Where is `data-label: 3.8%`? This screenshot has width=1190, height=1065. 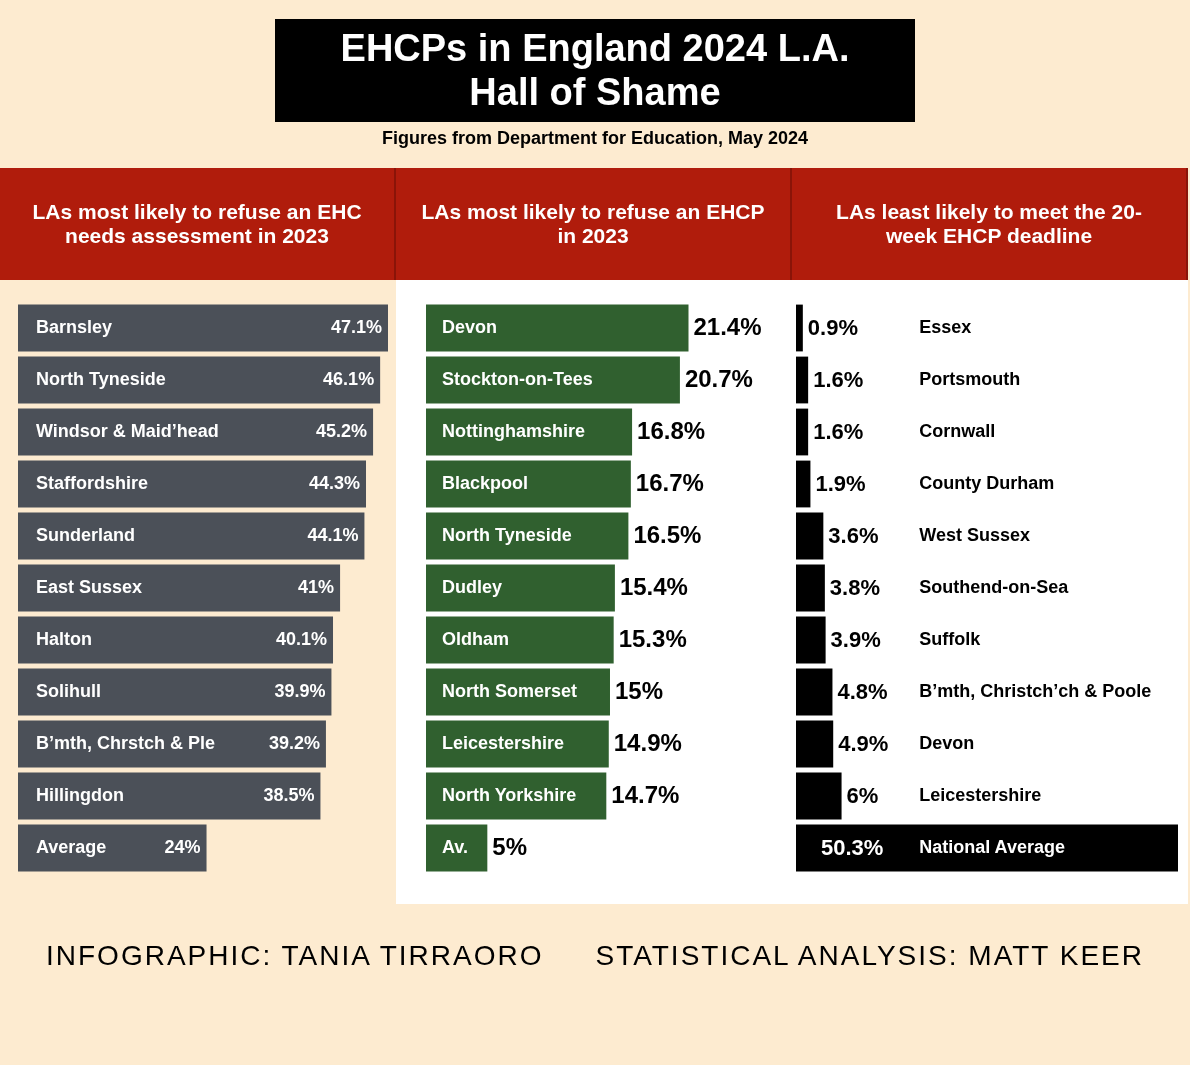 data-label: 3.8% is located at coordinates (855, 587).